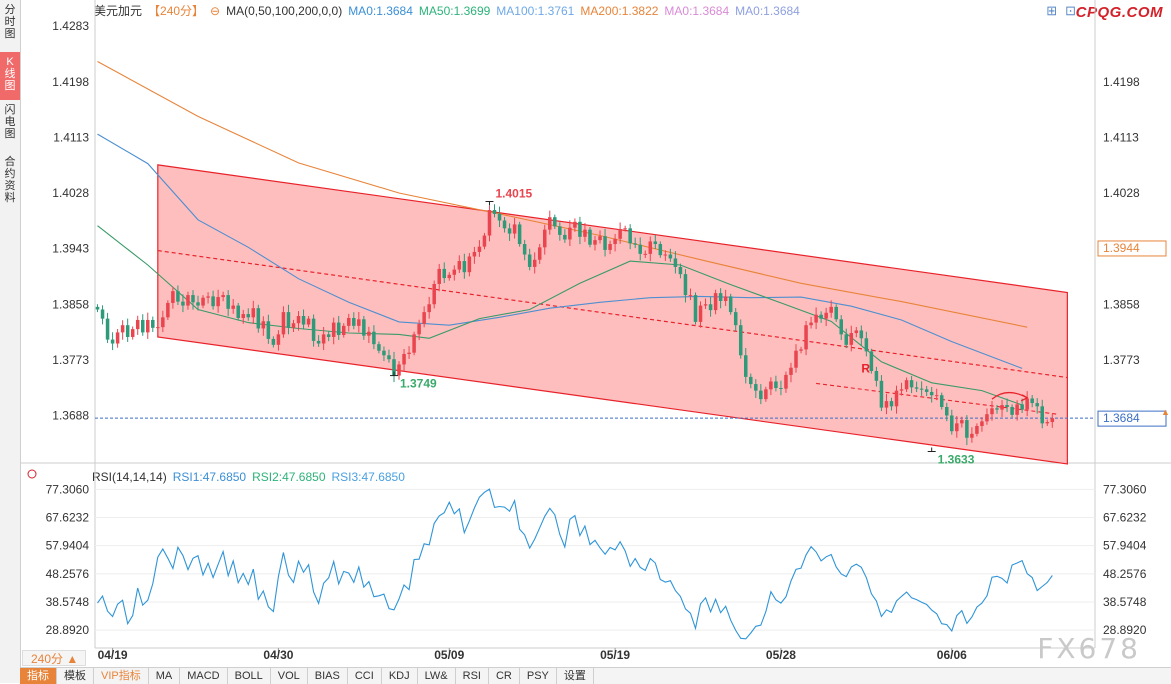 This screenshot has width=1171, height=684. Describe the element at coordinates (400, 676) in the screenshot. I see `toolbar-item-9: KDJ` at that location.